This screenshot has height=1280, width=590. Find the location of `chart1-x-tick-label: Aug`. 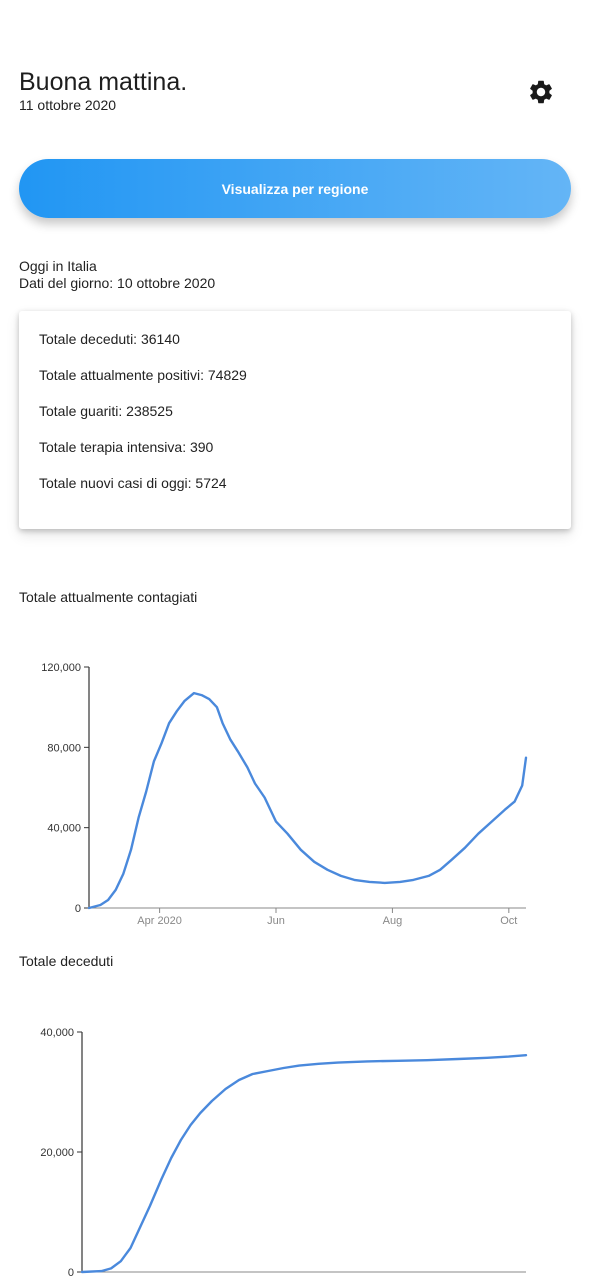

chart1-x-tick-label: Aug is located at coordinates (393, 921).